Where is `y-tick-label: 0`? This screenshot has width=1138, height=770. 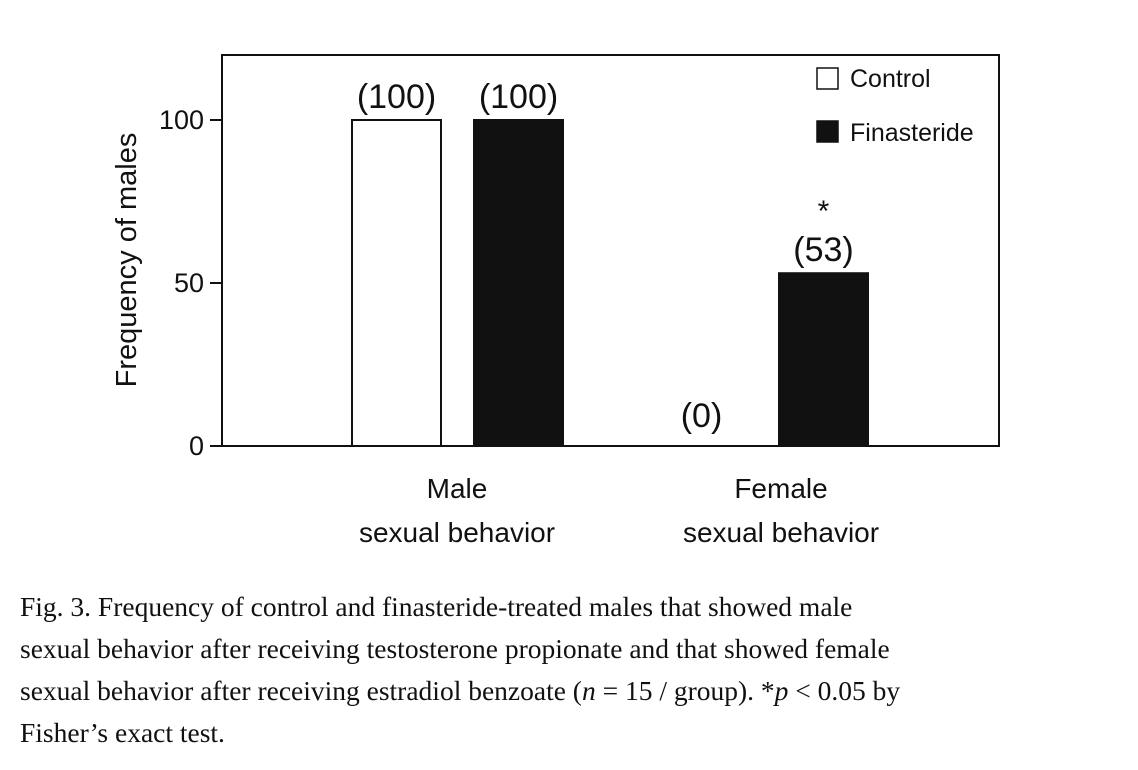
y-tick-label: 0 is located at coordinates (196, 446).